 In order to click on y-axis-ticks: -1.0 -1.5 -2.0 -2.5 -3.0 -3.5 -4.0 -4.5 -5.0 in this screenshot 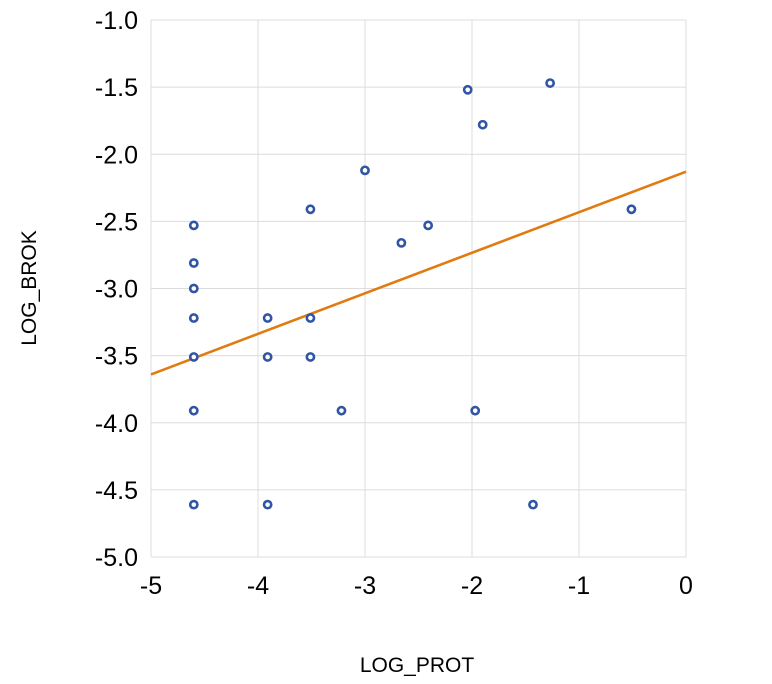, I will do `click(116, 289)`.